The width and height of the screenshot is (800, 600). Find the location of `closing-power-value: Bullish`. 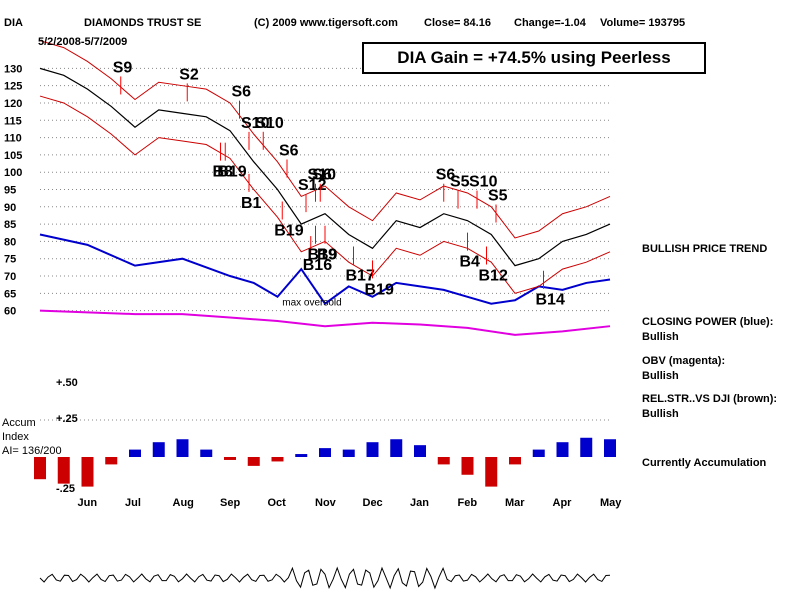

closing-power-value: Bullish is located at coordinates (660, 337).